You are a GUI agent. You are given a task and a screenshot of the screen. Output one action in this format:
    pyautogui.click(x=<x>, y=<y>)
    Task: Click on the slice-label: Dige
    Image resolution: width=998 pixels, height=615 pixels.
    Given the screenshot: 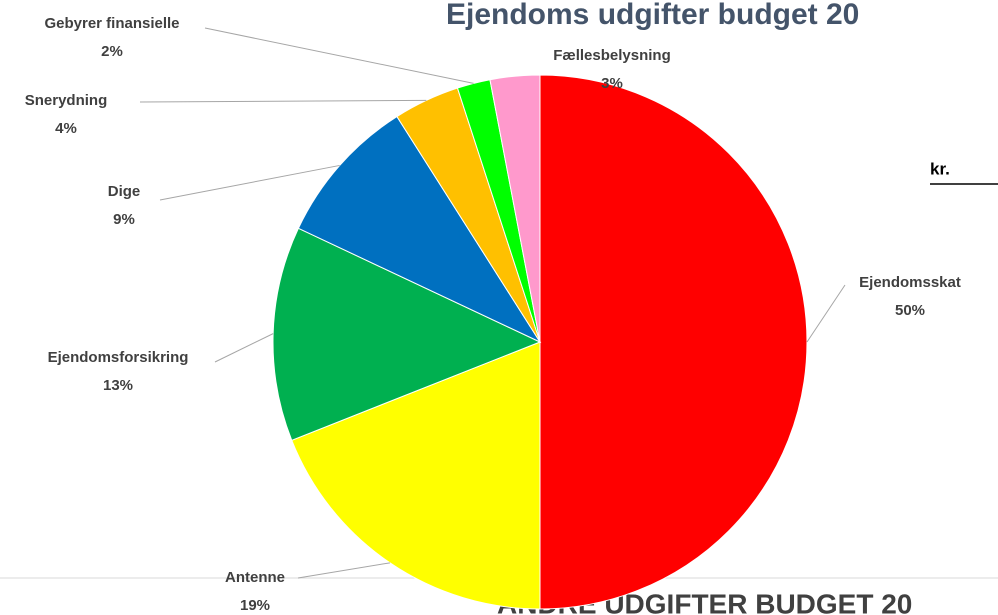 What is the action you would take?
    pyautogui.click(x=124, y=191)
    